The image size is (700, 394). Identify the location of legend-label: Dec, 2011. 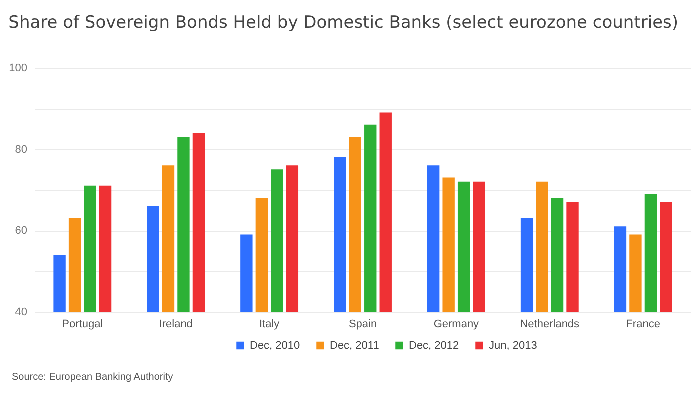
(355, 346).